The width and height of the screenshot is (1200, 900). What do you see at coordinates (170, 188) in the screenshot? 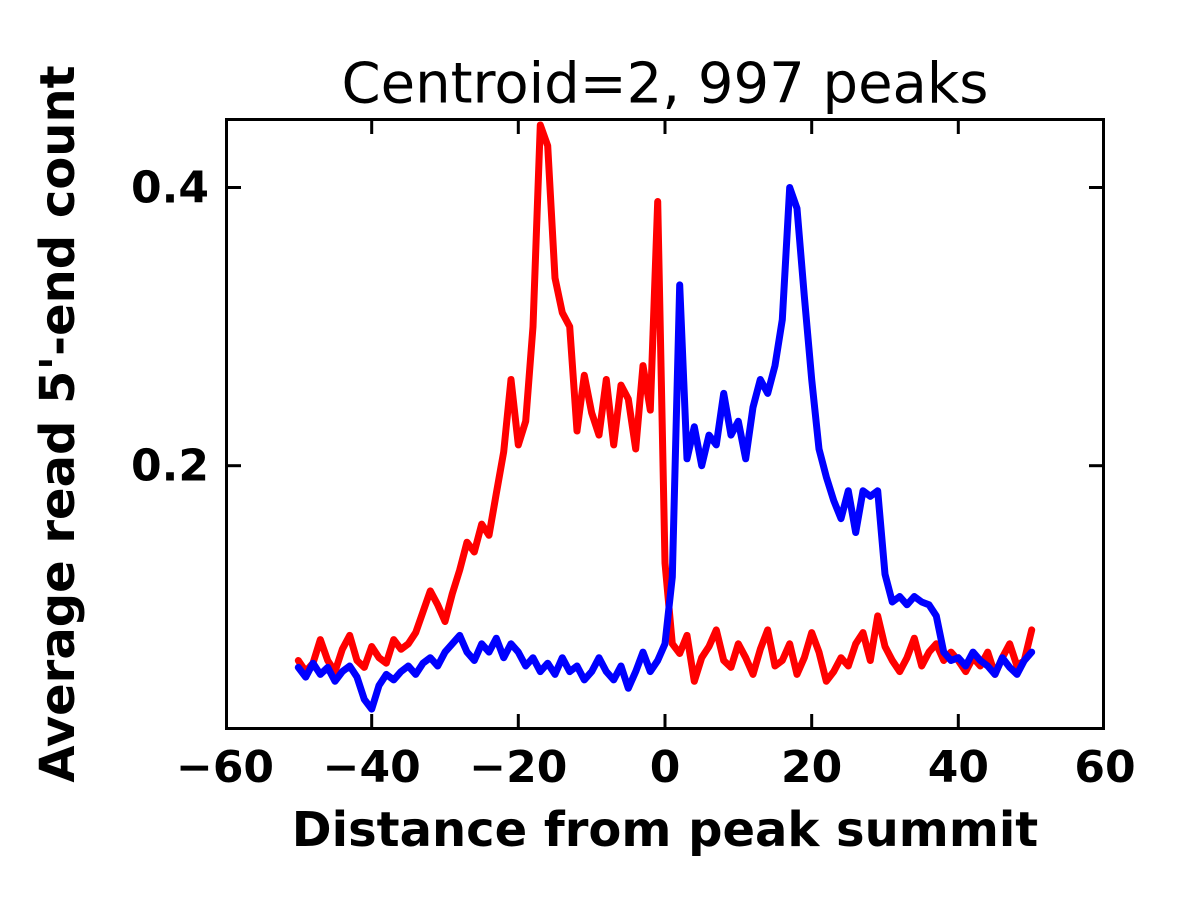
I see `y-tick-label: 0.4` at bounding box center [170, 188].